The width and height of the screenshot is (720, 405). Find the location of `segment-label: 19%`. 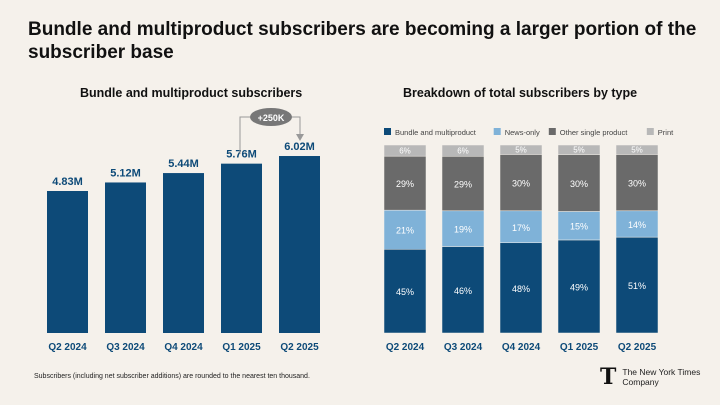

segment-label: 19% is located at coordinates (463, 230).